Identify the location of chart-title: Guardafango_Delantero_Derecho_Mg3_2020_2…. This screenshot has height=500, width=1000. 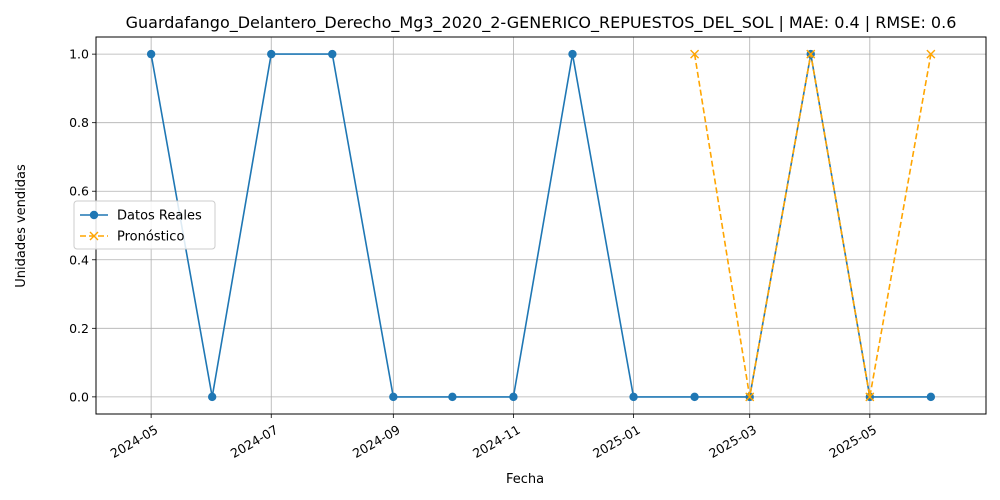
(541, 23).